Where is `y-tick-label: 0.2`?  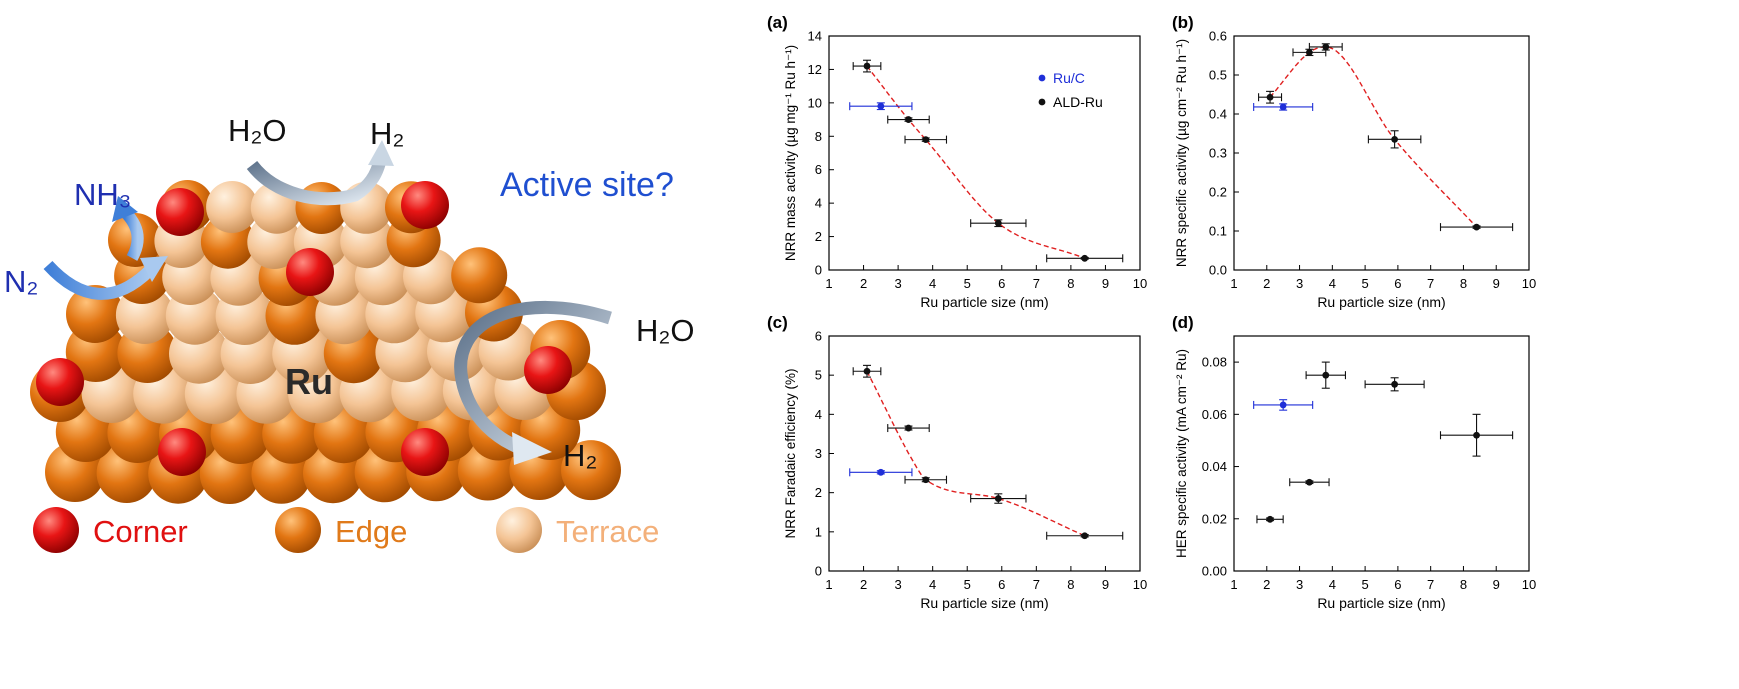 y-tick-label: 0.2 is located at coordinates (1218, 192).